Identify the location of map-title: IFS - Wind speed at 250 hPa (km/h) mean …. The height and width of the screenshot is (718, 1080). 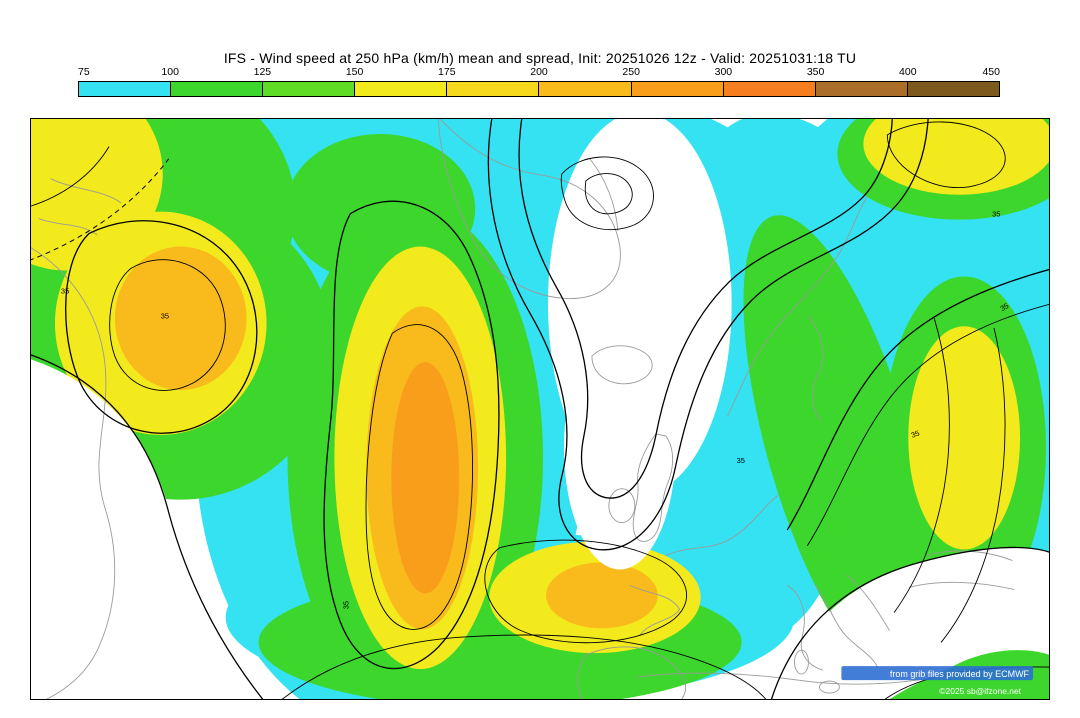
(540, 58).